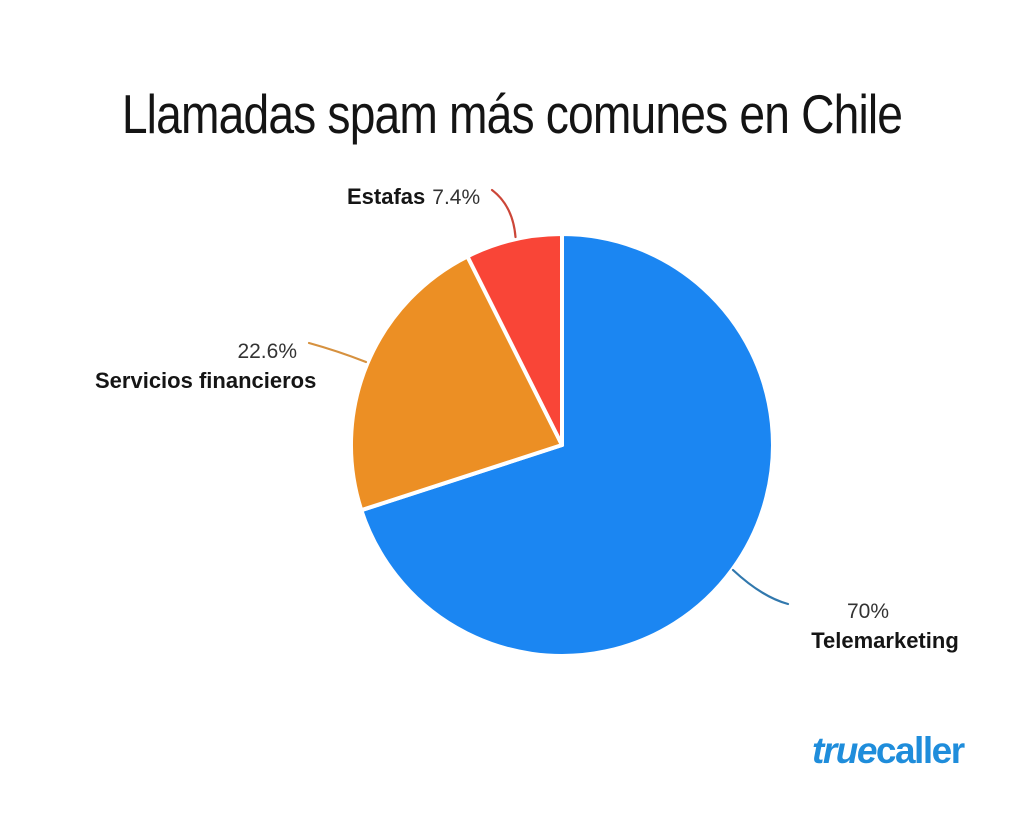 The width and height of the screenshot is (1024, 834). Describe the element at coordinates (503, 213) in the screenshot. I see `leader-line-estafas` at that location.